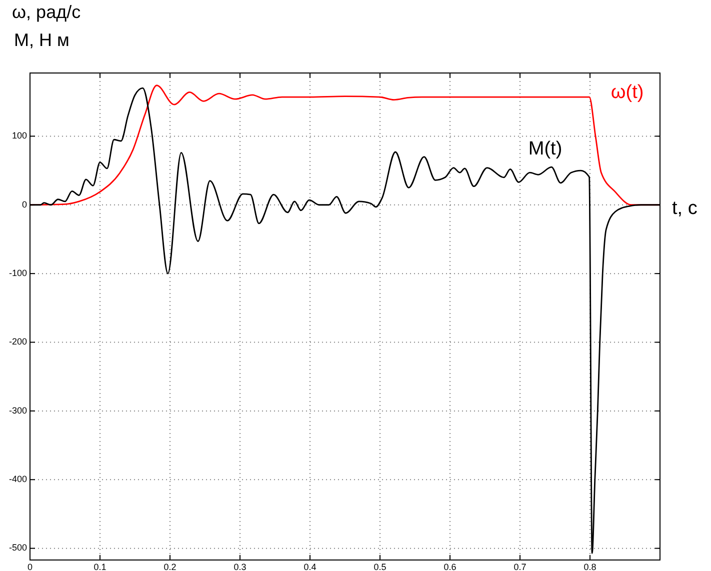 The width and height of the screenshot is (711, 571). What do you see at coordinates (170, 566) in the screenshot?
I see `x-tick-label: 0.2` at bounding box center [170, 566].